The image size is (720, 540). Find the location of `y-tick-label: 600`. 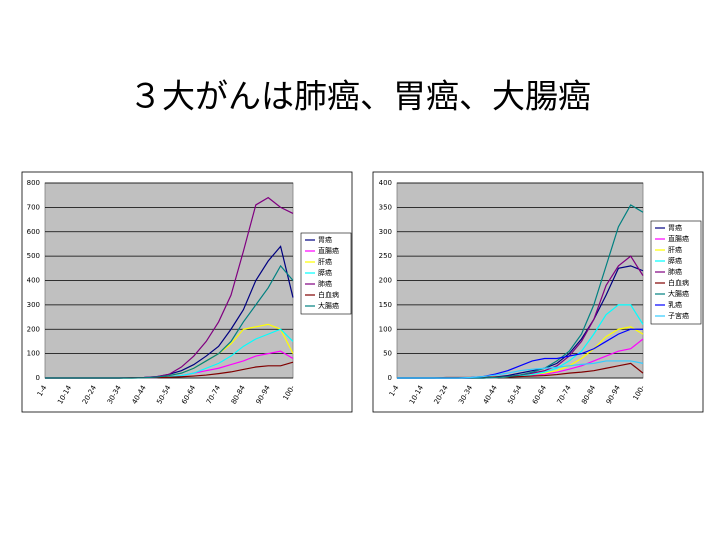

y-tick-label: 600 is located at coordinates (33, 232).